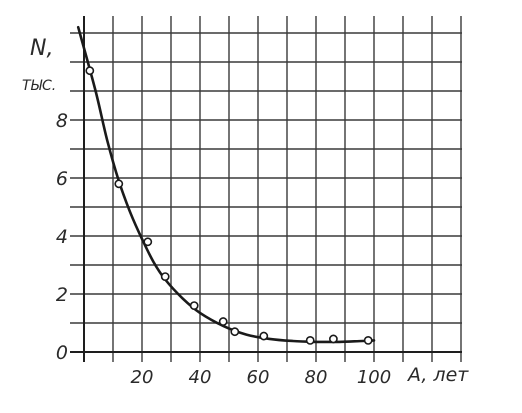 The width and height of the screenshot is (522, 413). I want to click on y-axis-unit: ТЫС., so click(39, 86).